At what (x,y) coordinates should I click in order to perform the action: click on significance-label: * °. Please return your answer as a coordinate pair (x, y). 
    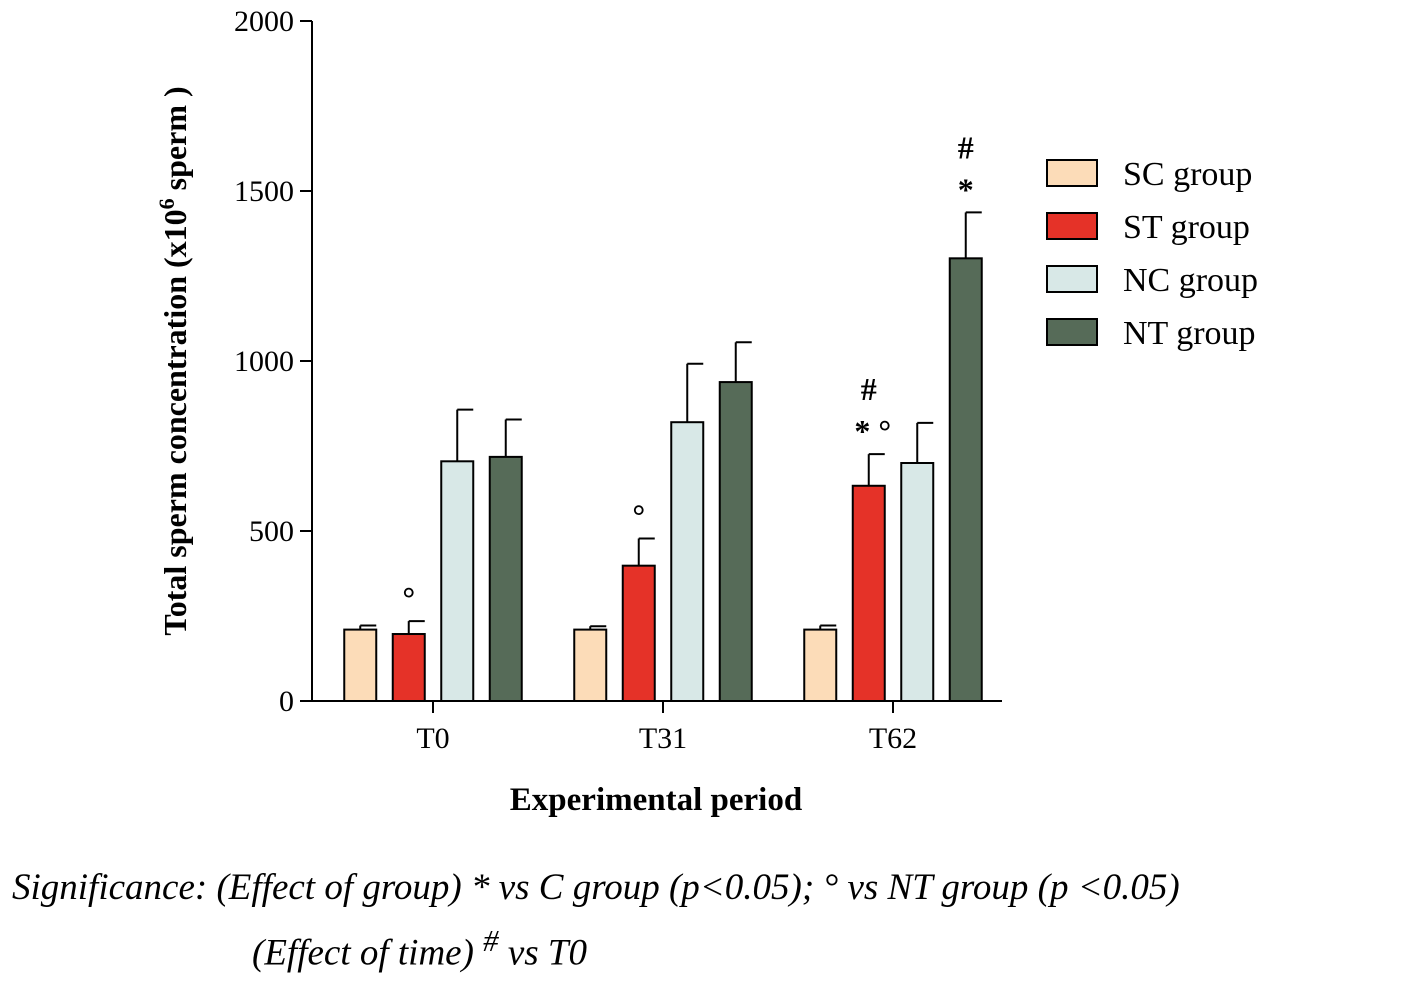
    Looking at the image, I should click on (872, 431).